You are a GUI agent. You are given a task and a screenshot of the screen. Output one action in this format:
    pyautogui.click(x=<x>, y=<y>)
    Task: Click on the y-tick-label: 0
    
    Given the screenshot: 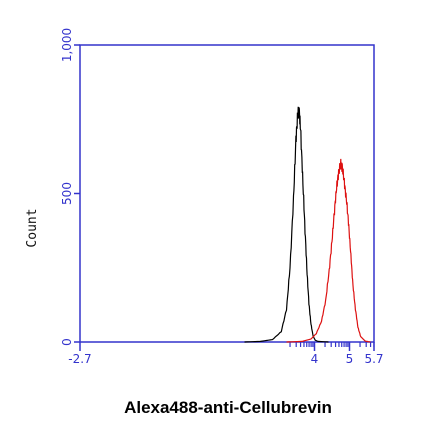 What is the action you would take?
    pyautogui.click(x=67, y=342)
    